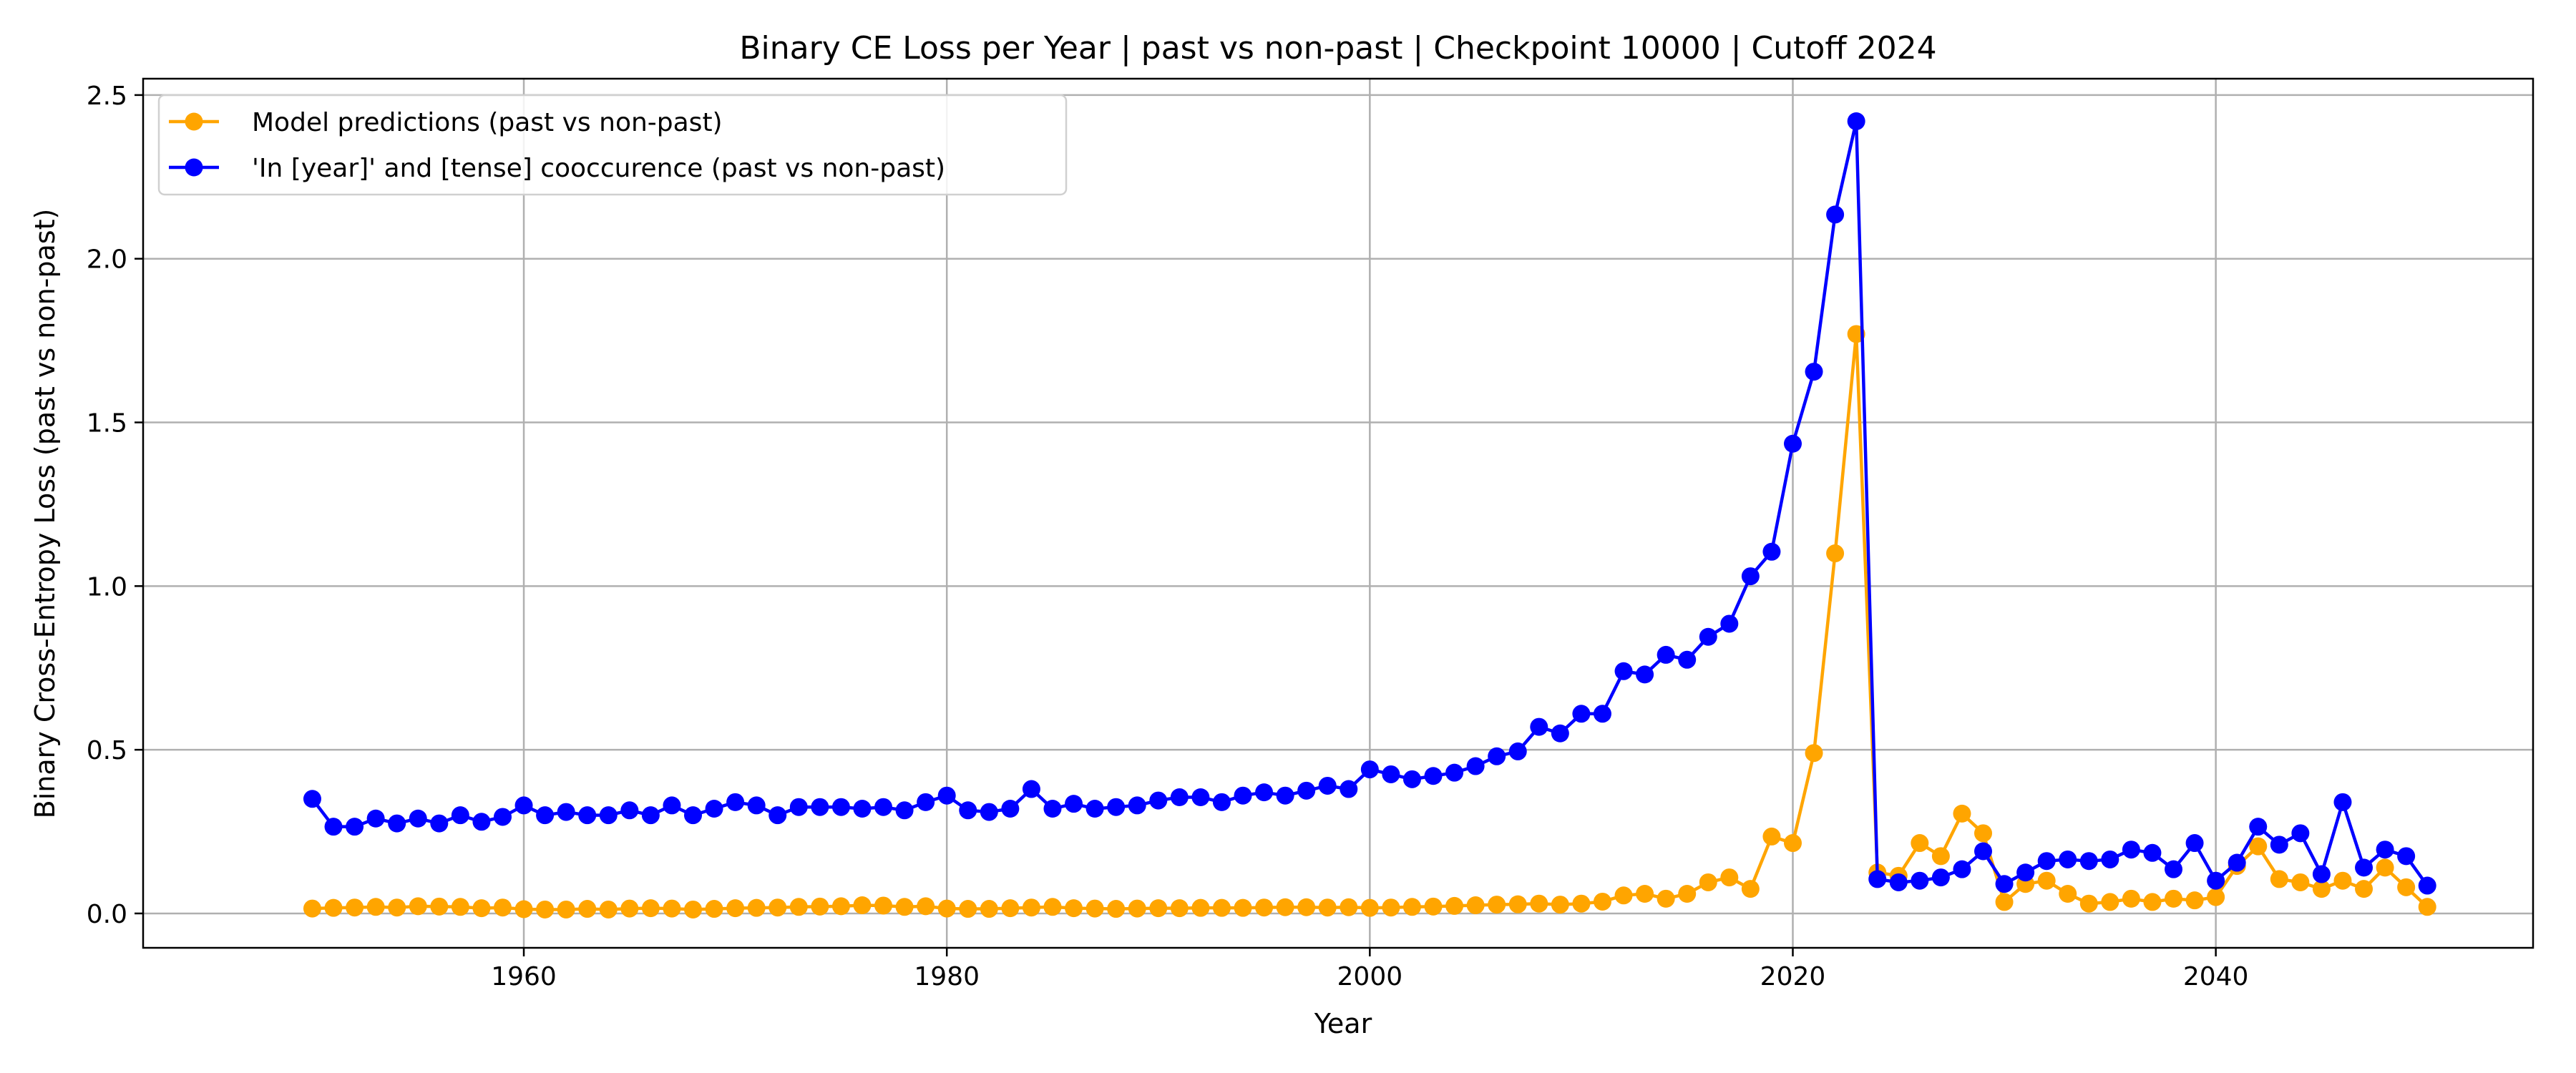 This screenshot has height=1073, width=2576. I want to click on x-tick-label: 2020, so click(1793, 976).